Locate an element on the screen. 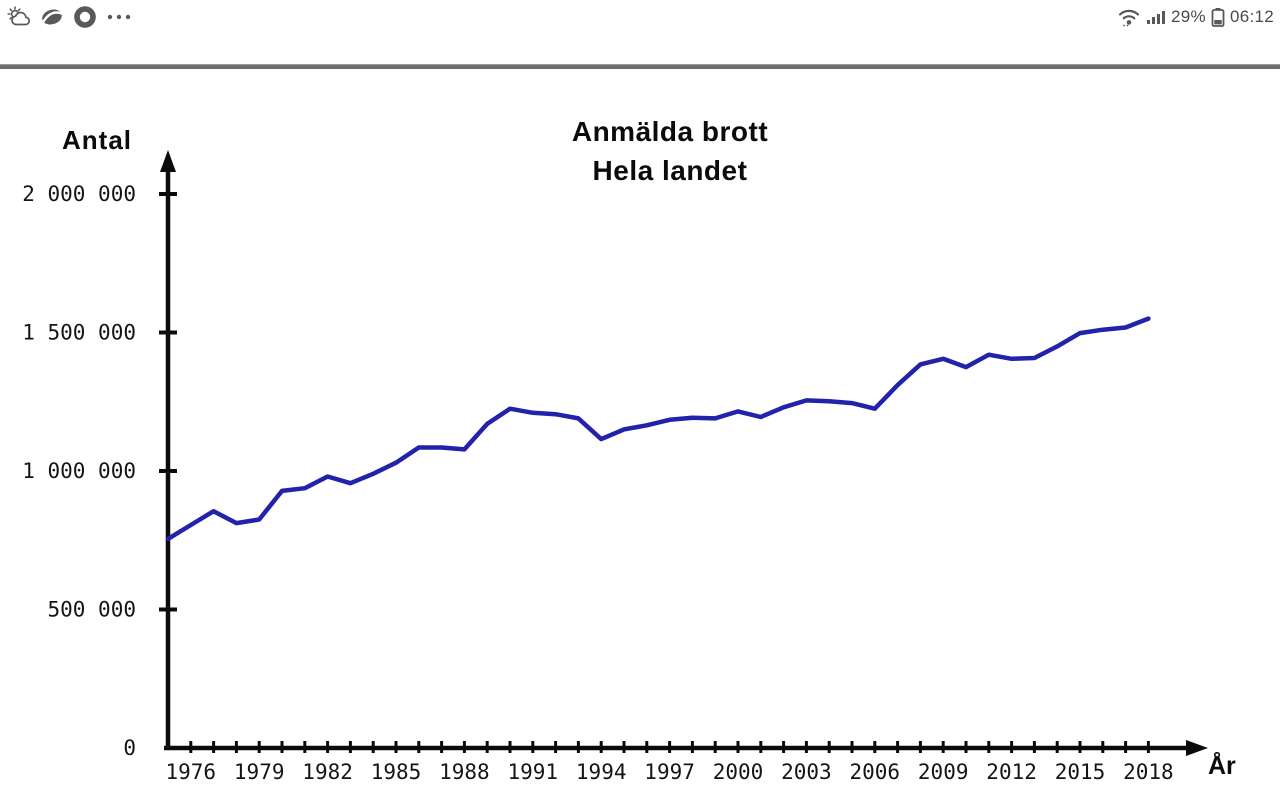  chart-title-line2: Hela landet is located at coordinates (670, 170).